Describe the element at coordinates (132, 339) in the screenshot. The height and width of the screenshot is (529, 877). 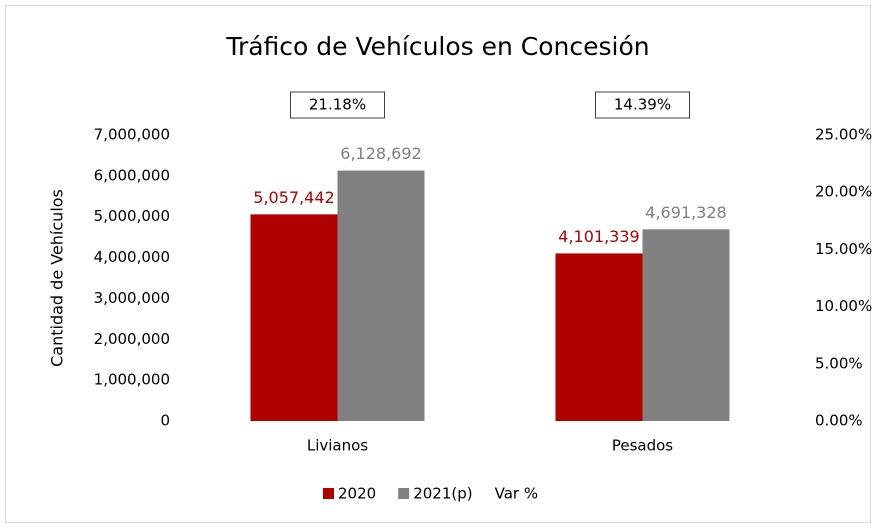
I see `y-tick-label: 2,000,000` at that location.